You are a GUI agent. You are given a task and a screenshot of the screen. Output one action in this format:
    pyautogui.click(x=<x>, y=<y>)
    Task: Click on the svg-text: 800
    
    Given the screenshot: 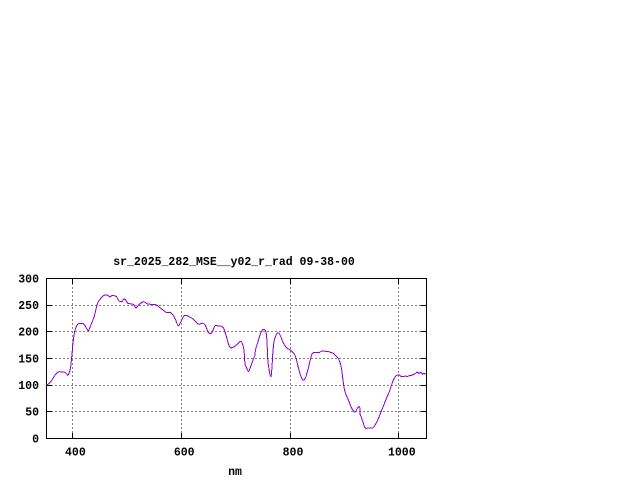 What is the action you would take?
    pyautogui.click(x=293, y=453)
    